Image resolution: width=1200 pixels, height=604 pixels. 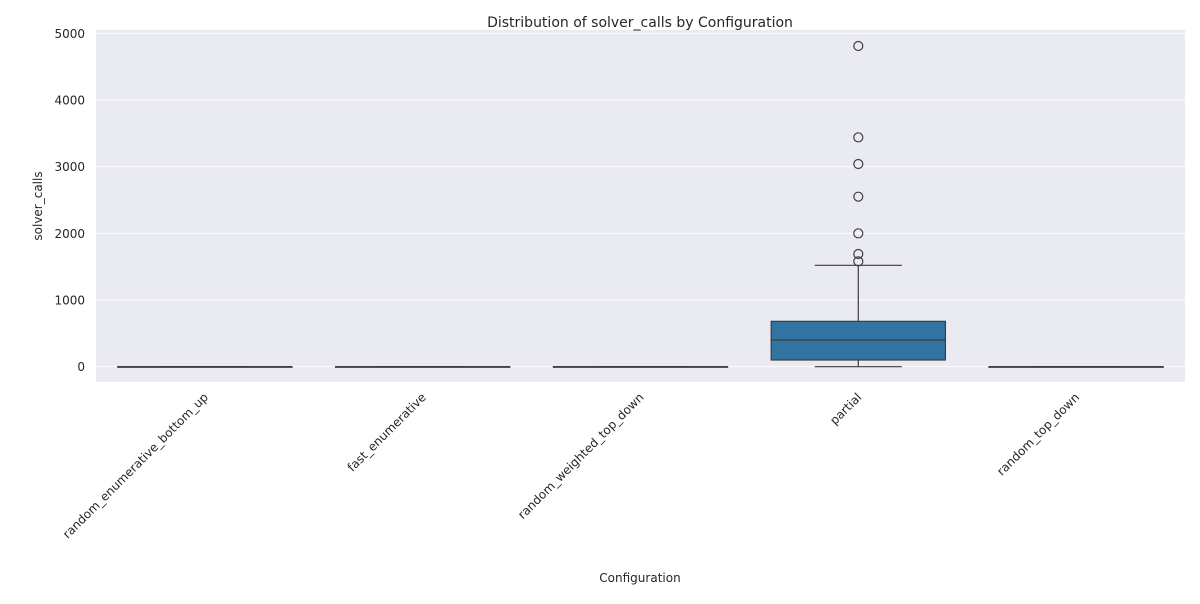 What do you see at coordinates (69, 301) in the screenshot?
I see `y-tick-label: 1000` at bounding box center [69, 301].